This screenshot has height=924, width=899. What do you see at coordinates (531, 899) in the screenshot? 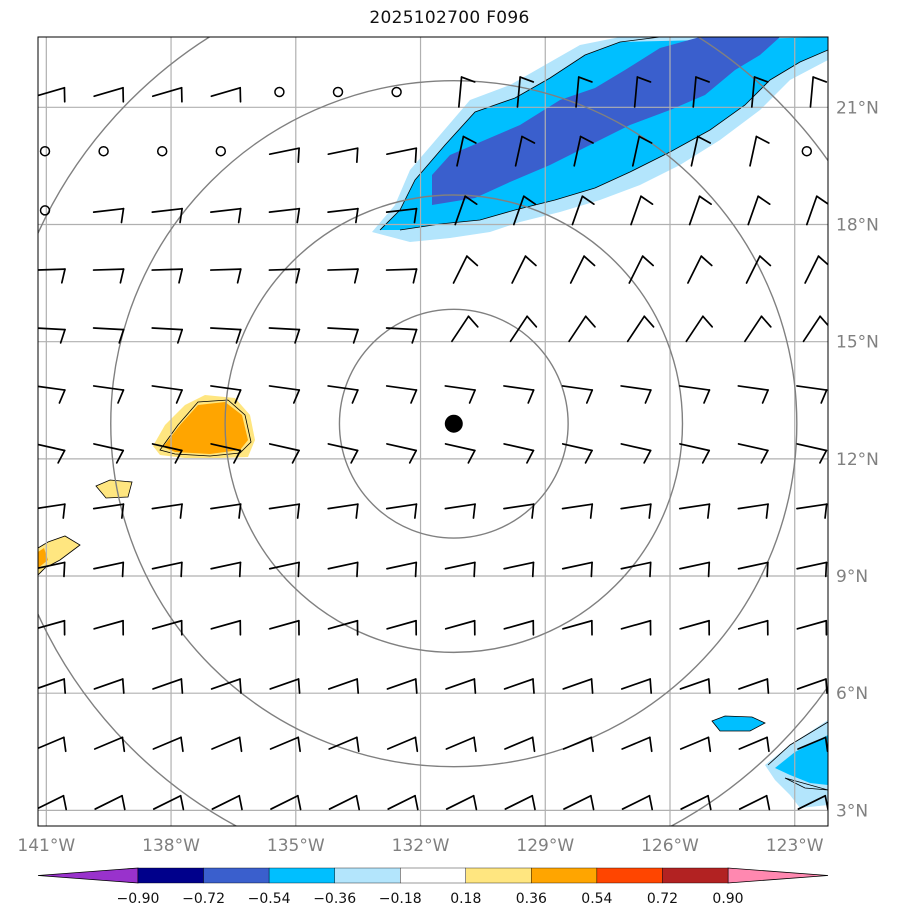
I see `colorbar-tick-label: 0.36` at bounding box center [531, 899].